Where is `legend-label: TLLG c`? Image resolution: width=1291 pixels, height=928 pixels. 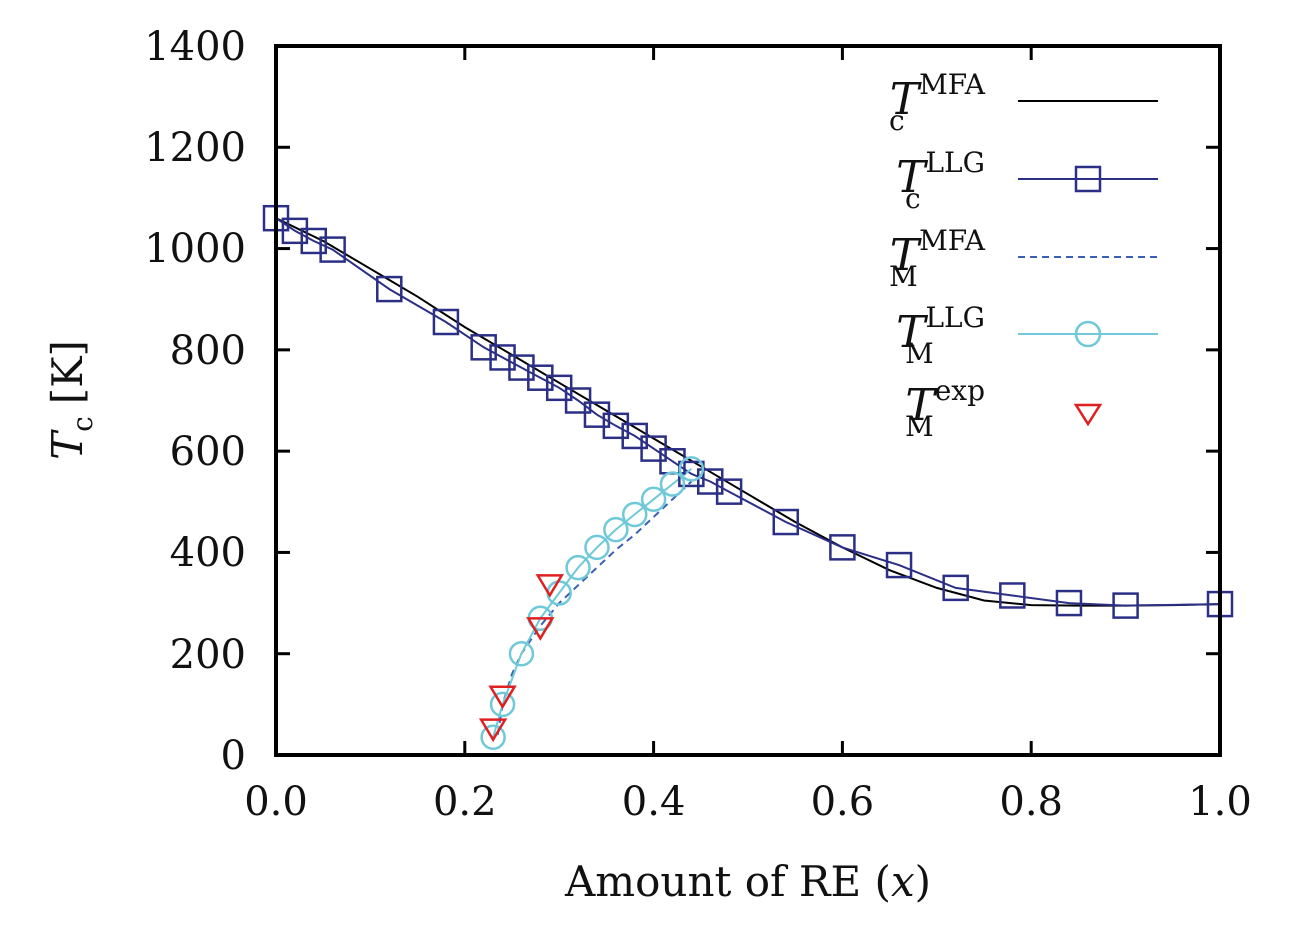 legend-label: TLLG c is located at coordinates (940, 180).